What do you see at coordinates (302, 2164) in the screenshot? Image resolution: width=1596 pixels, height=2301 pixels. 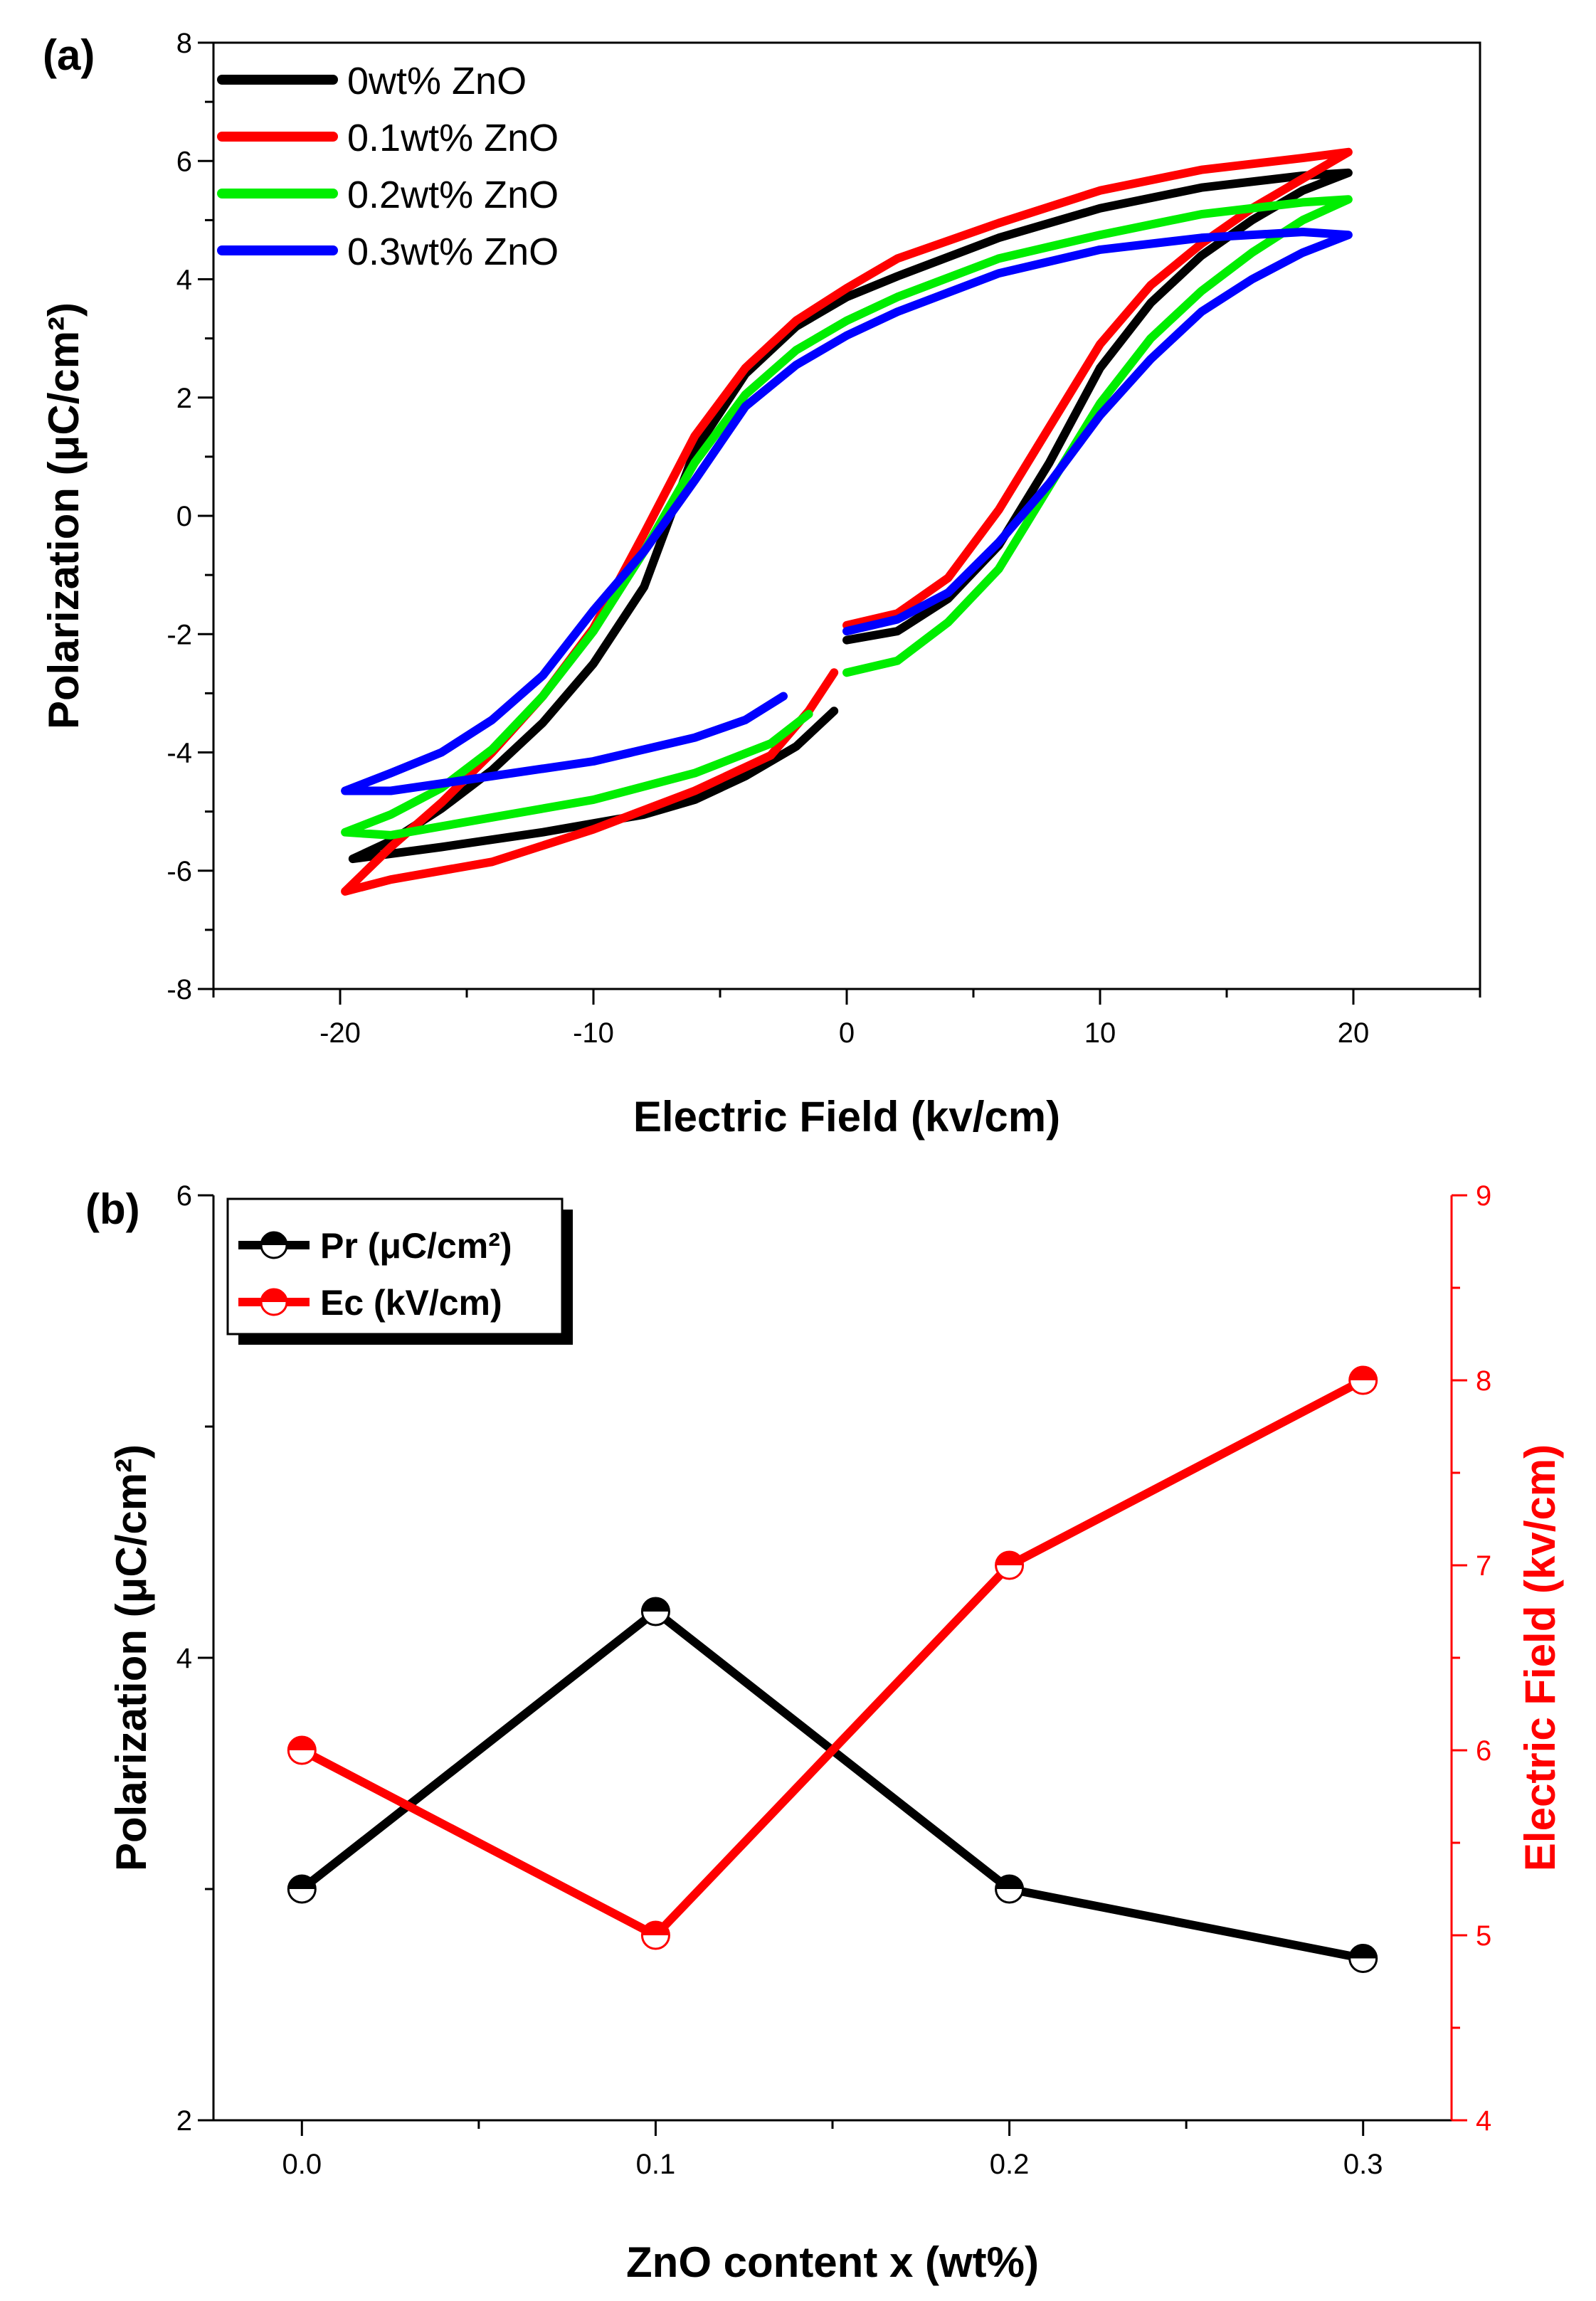 I see `x-tick-label: 0.0` at bounding box center [302, 2164].